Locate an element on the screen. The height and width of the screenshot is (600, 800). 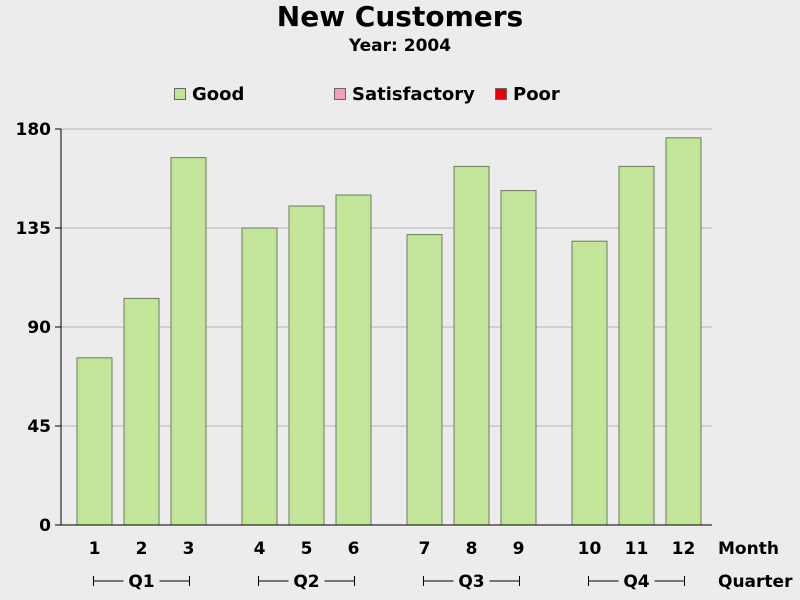
legend-item-satisfactory: Satisfactory is located at coordinates (404, 94).